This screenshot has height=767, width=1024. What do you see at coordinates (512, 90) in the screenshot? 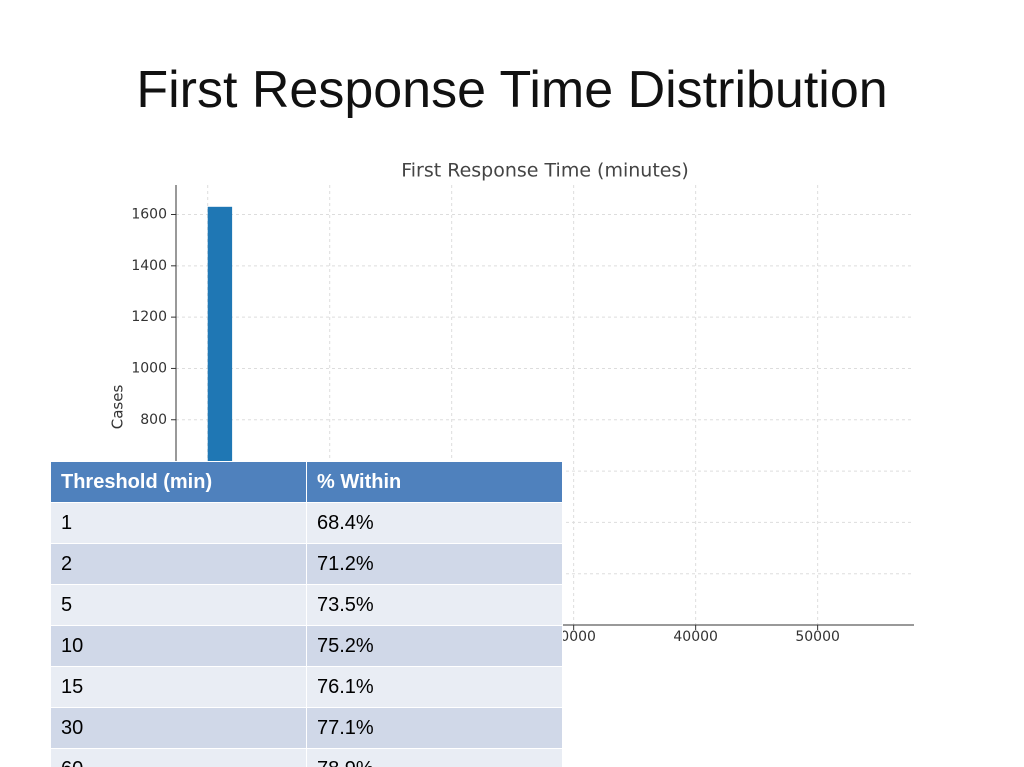
I see `slide-title: First Response Time Distribution` at bounding box center [512, 90].